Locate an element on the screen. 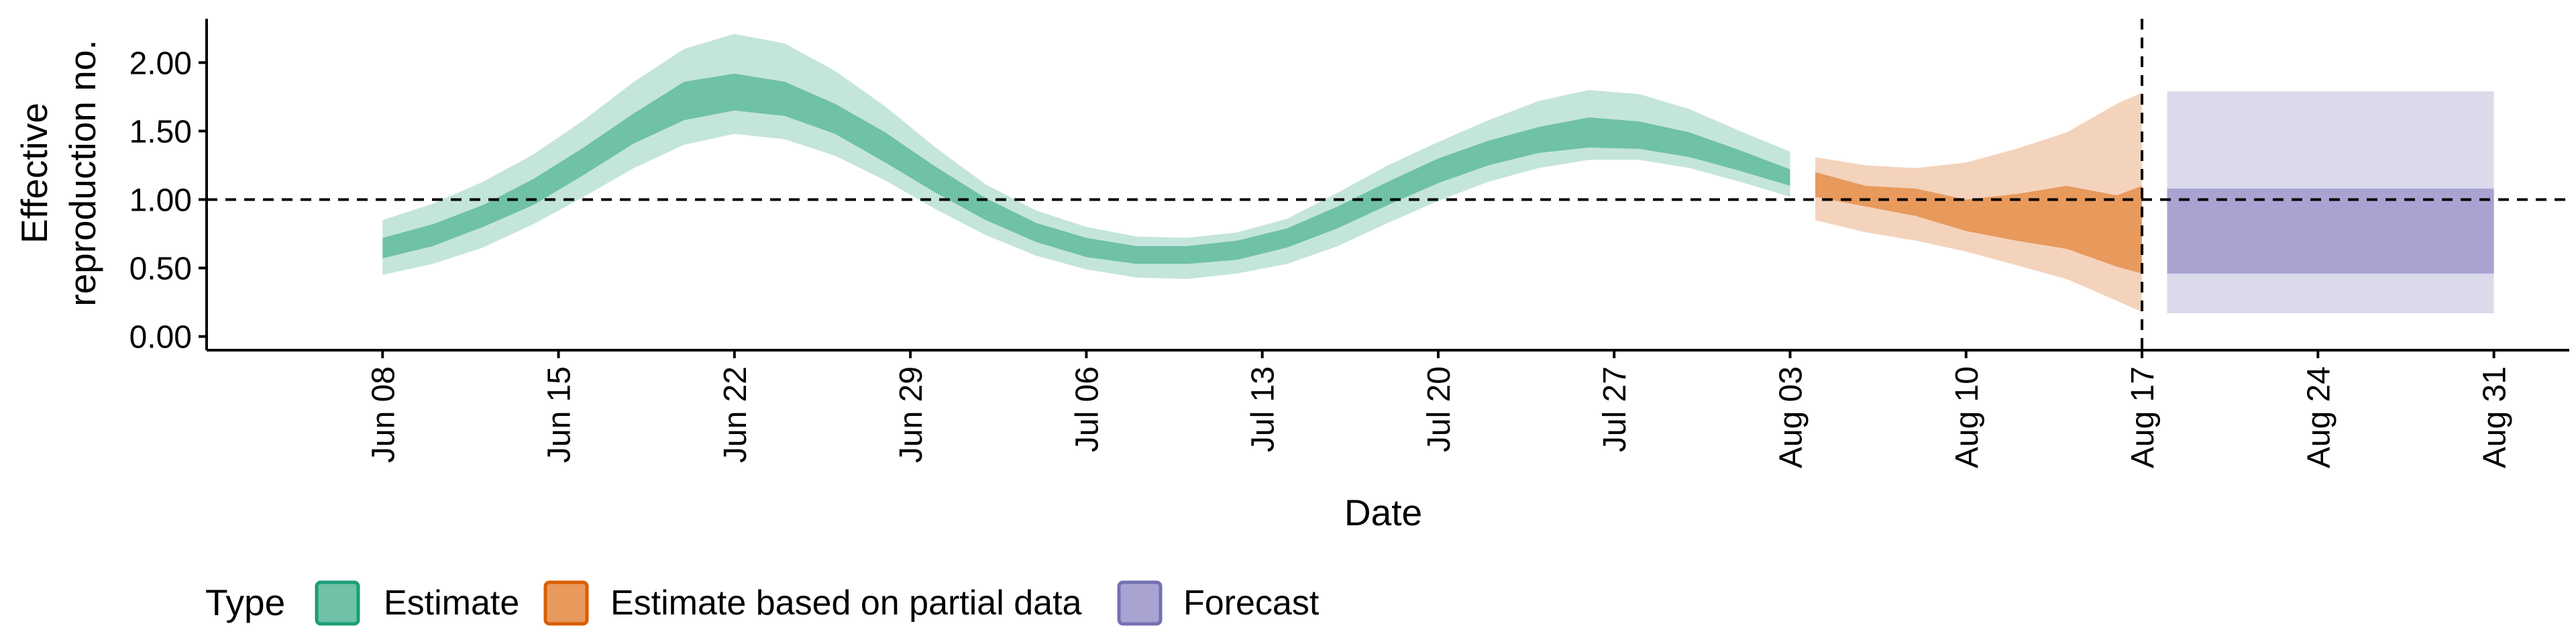  y-axis-title-line-1: Effective is located at coordinates (34, 173).